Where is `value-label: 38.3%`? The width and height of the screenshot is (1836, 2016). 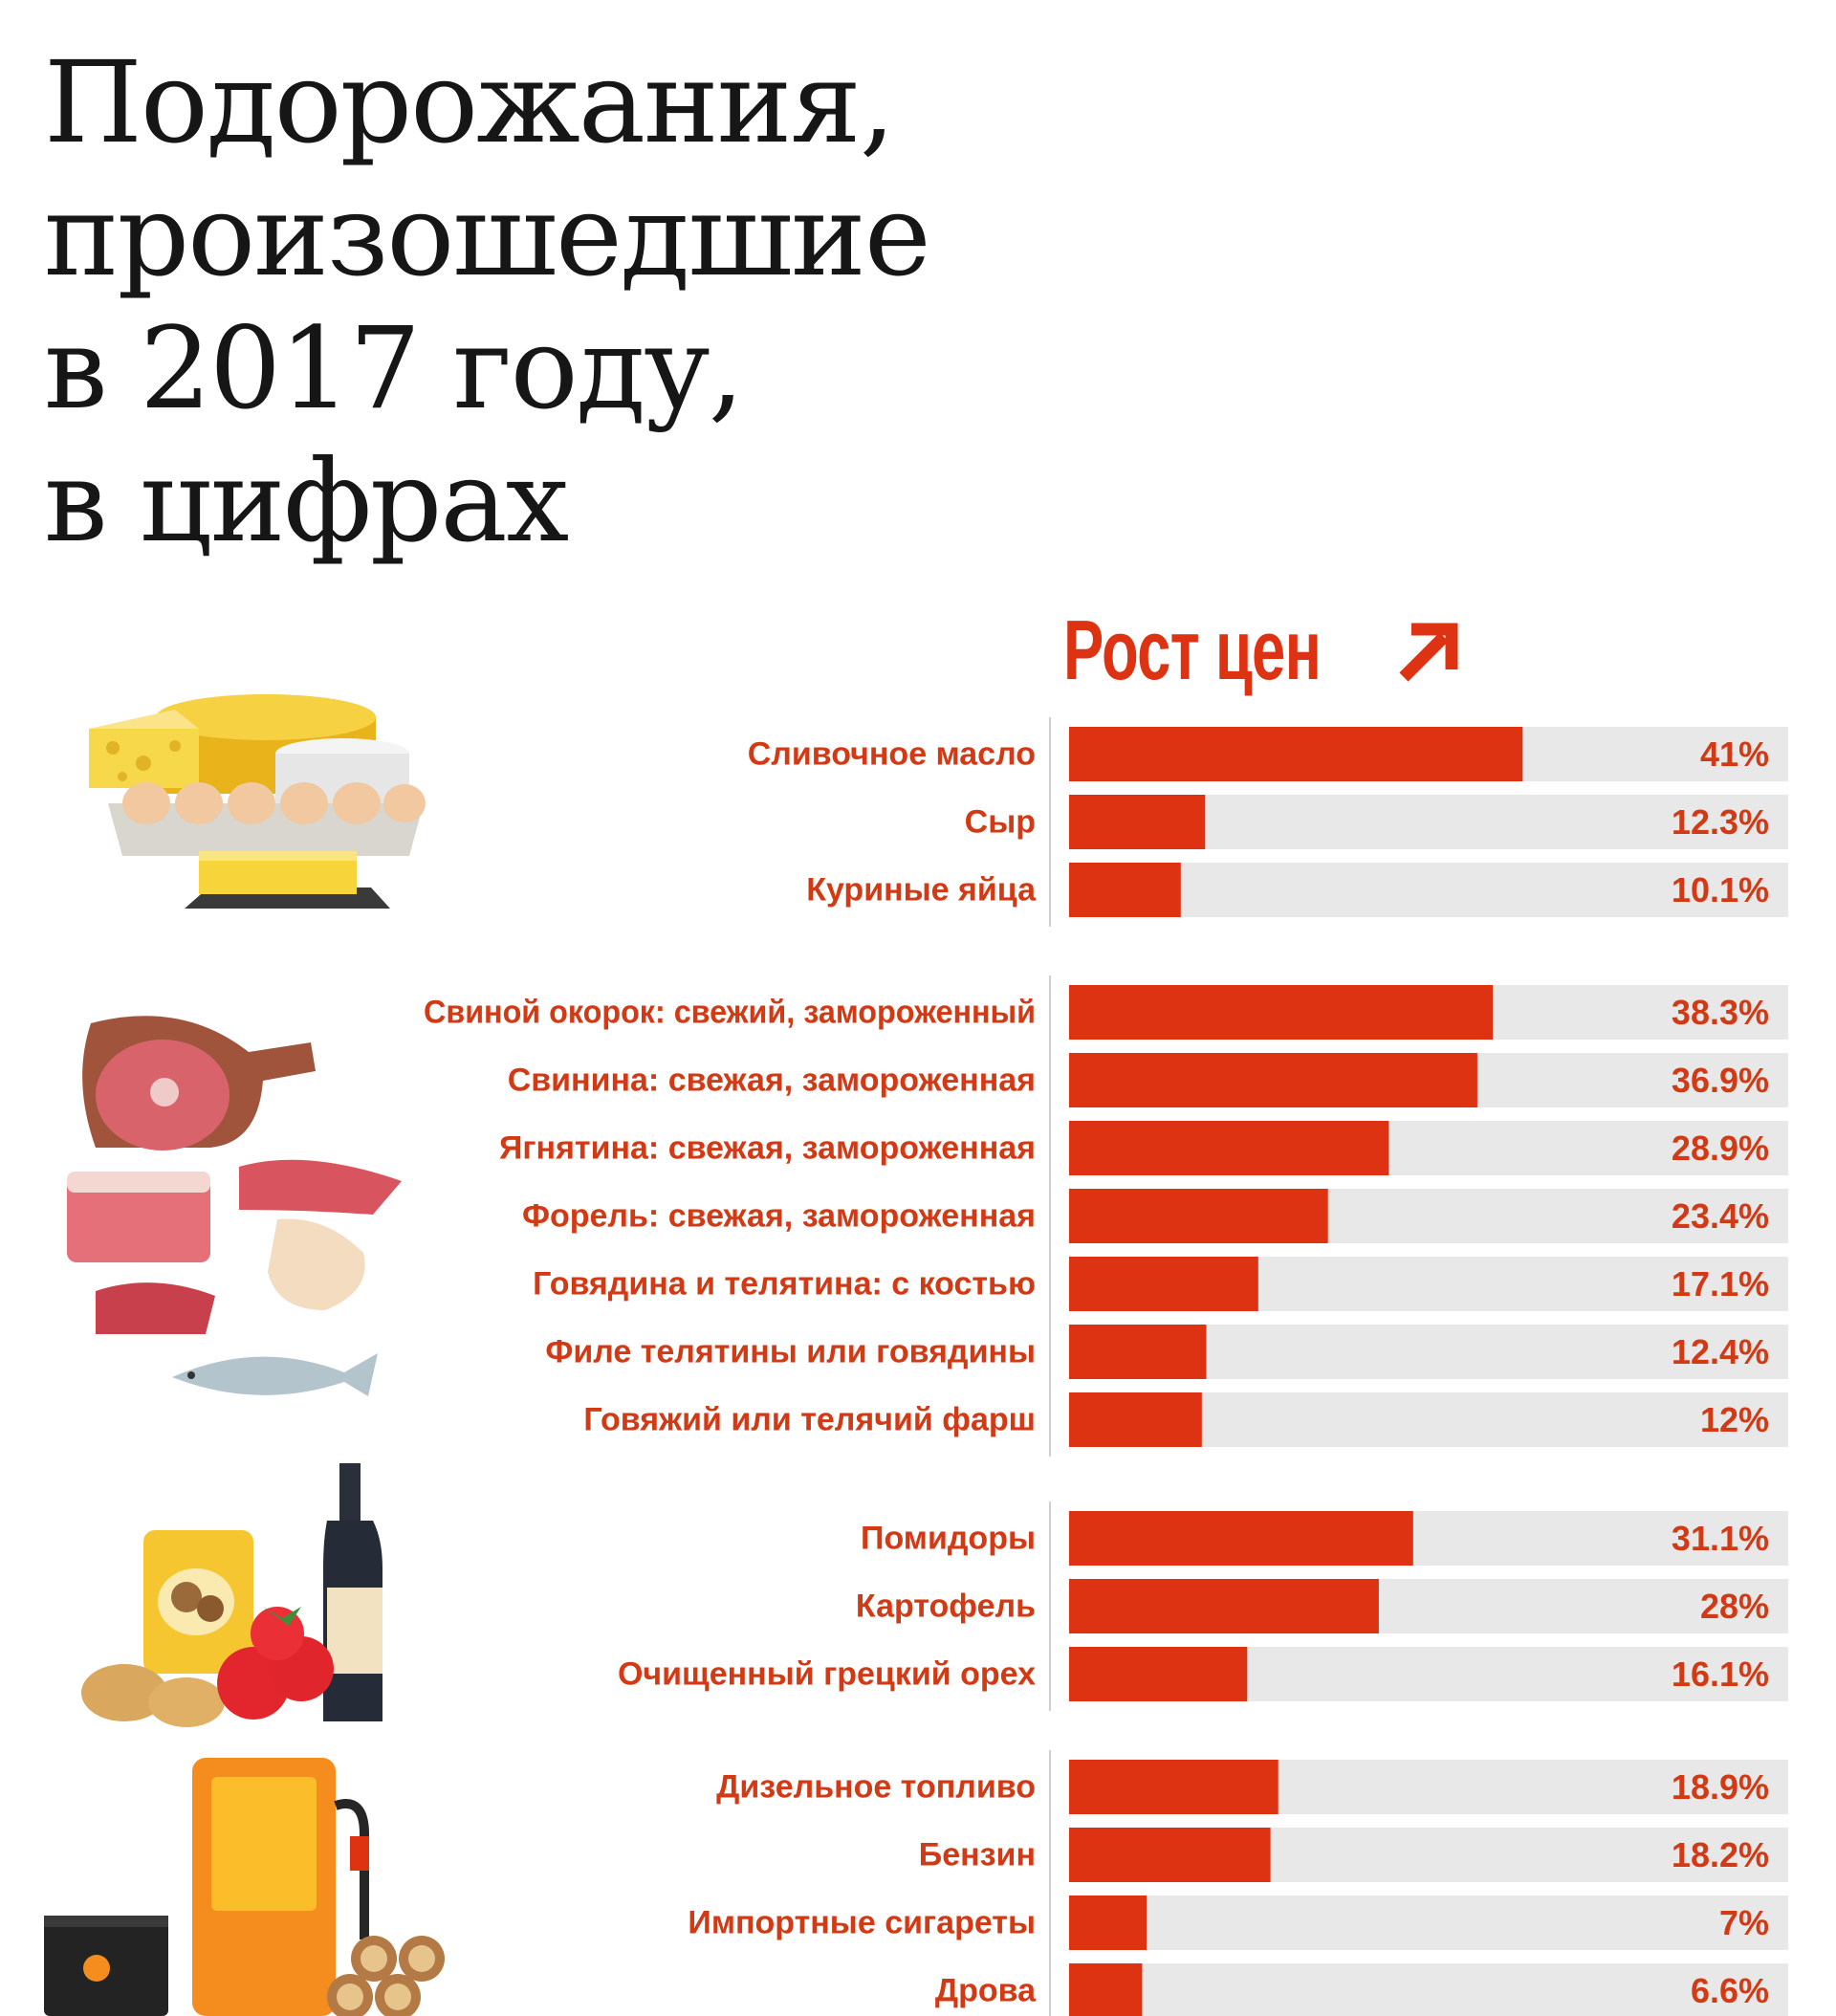 value-label: 38.3% is located at coordinates (1720, 1012).